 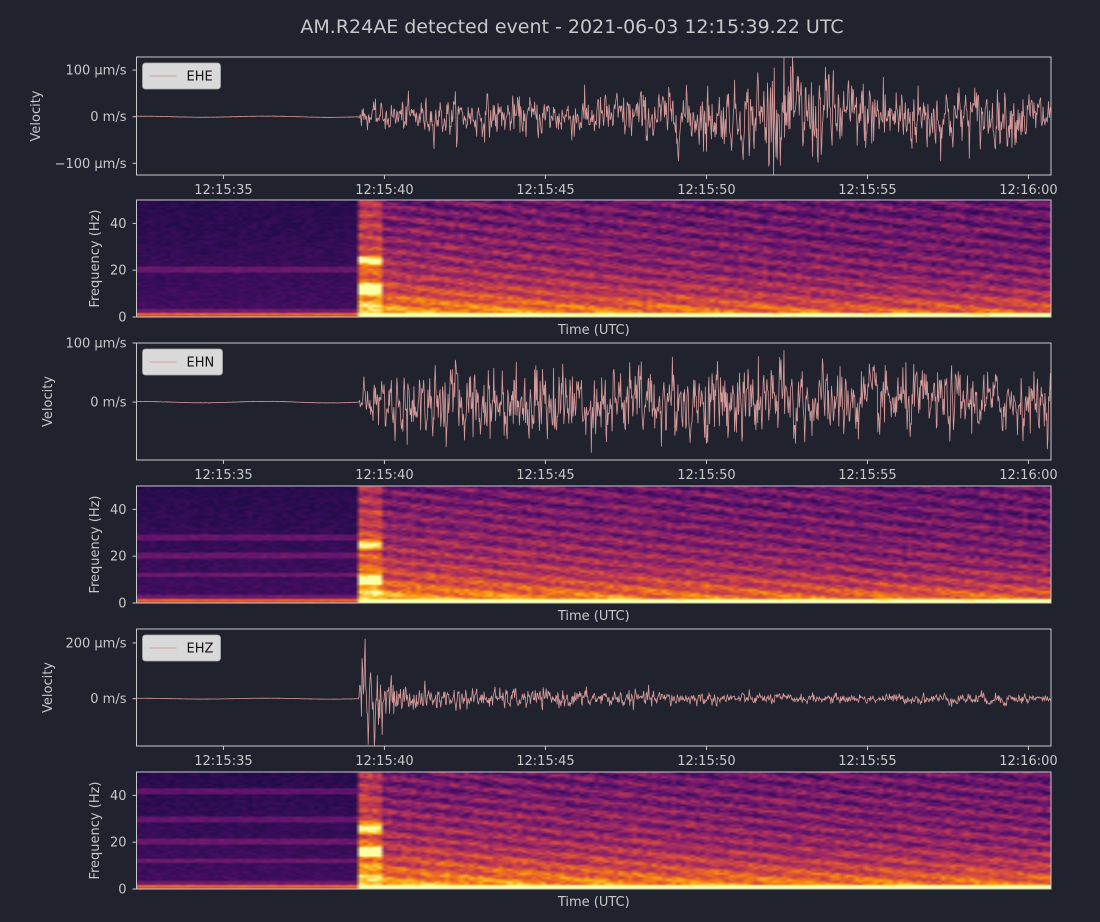 I want to click on spectrogram-axes-EHE, so click(x=594, y=258).